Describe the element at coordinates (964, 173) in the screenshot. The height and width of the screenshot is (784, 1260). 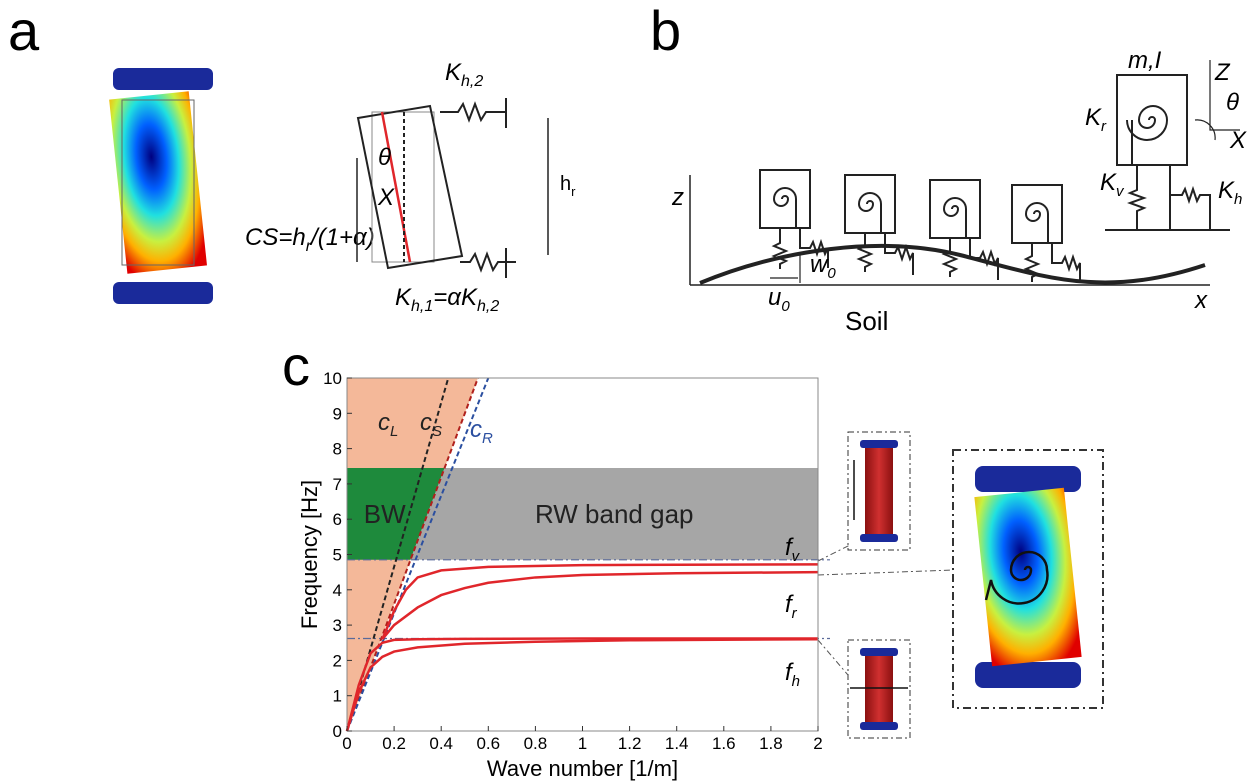
I see `soil-structure-diagram` at that location.